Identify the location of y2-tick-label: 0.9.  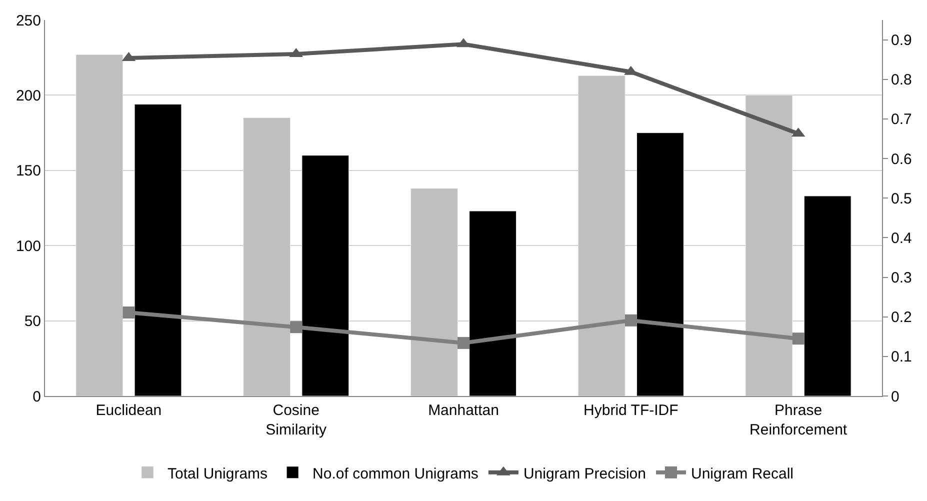
(901, 41).